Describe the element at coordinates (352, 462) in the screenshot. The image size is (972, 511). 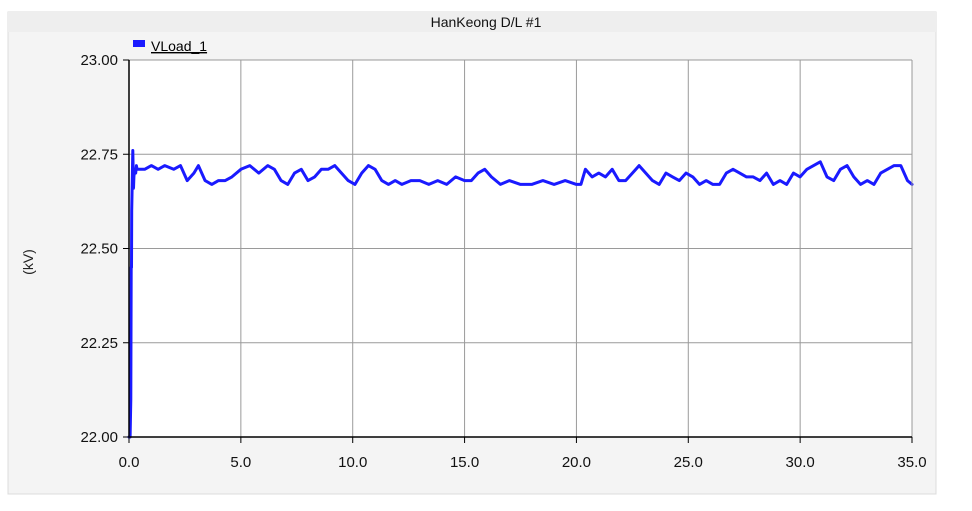
I see `x-tick-label: 10.0` at that location.